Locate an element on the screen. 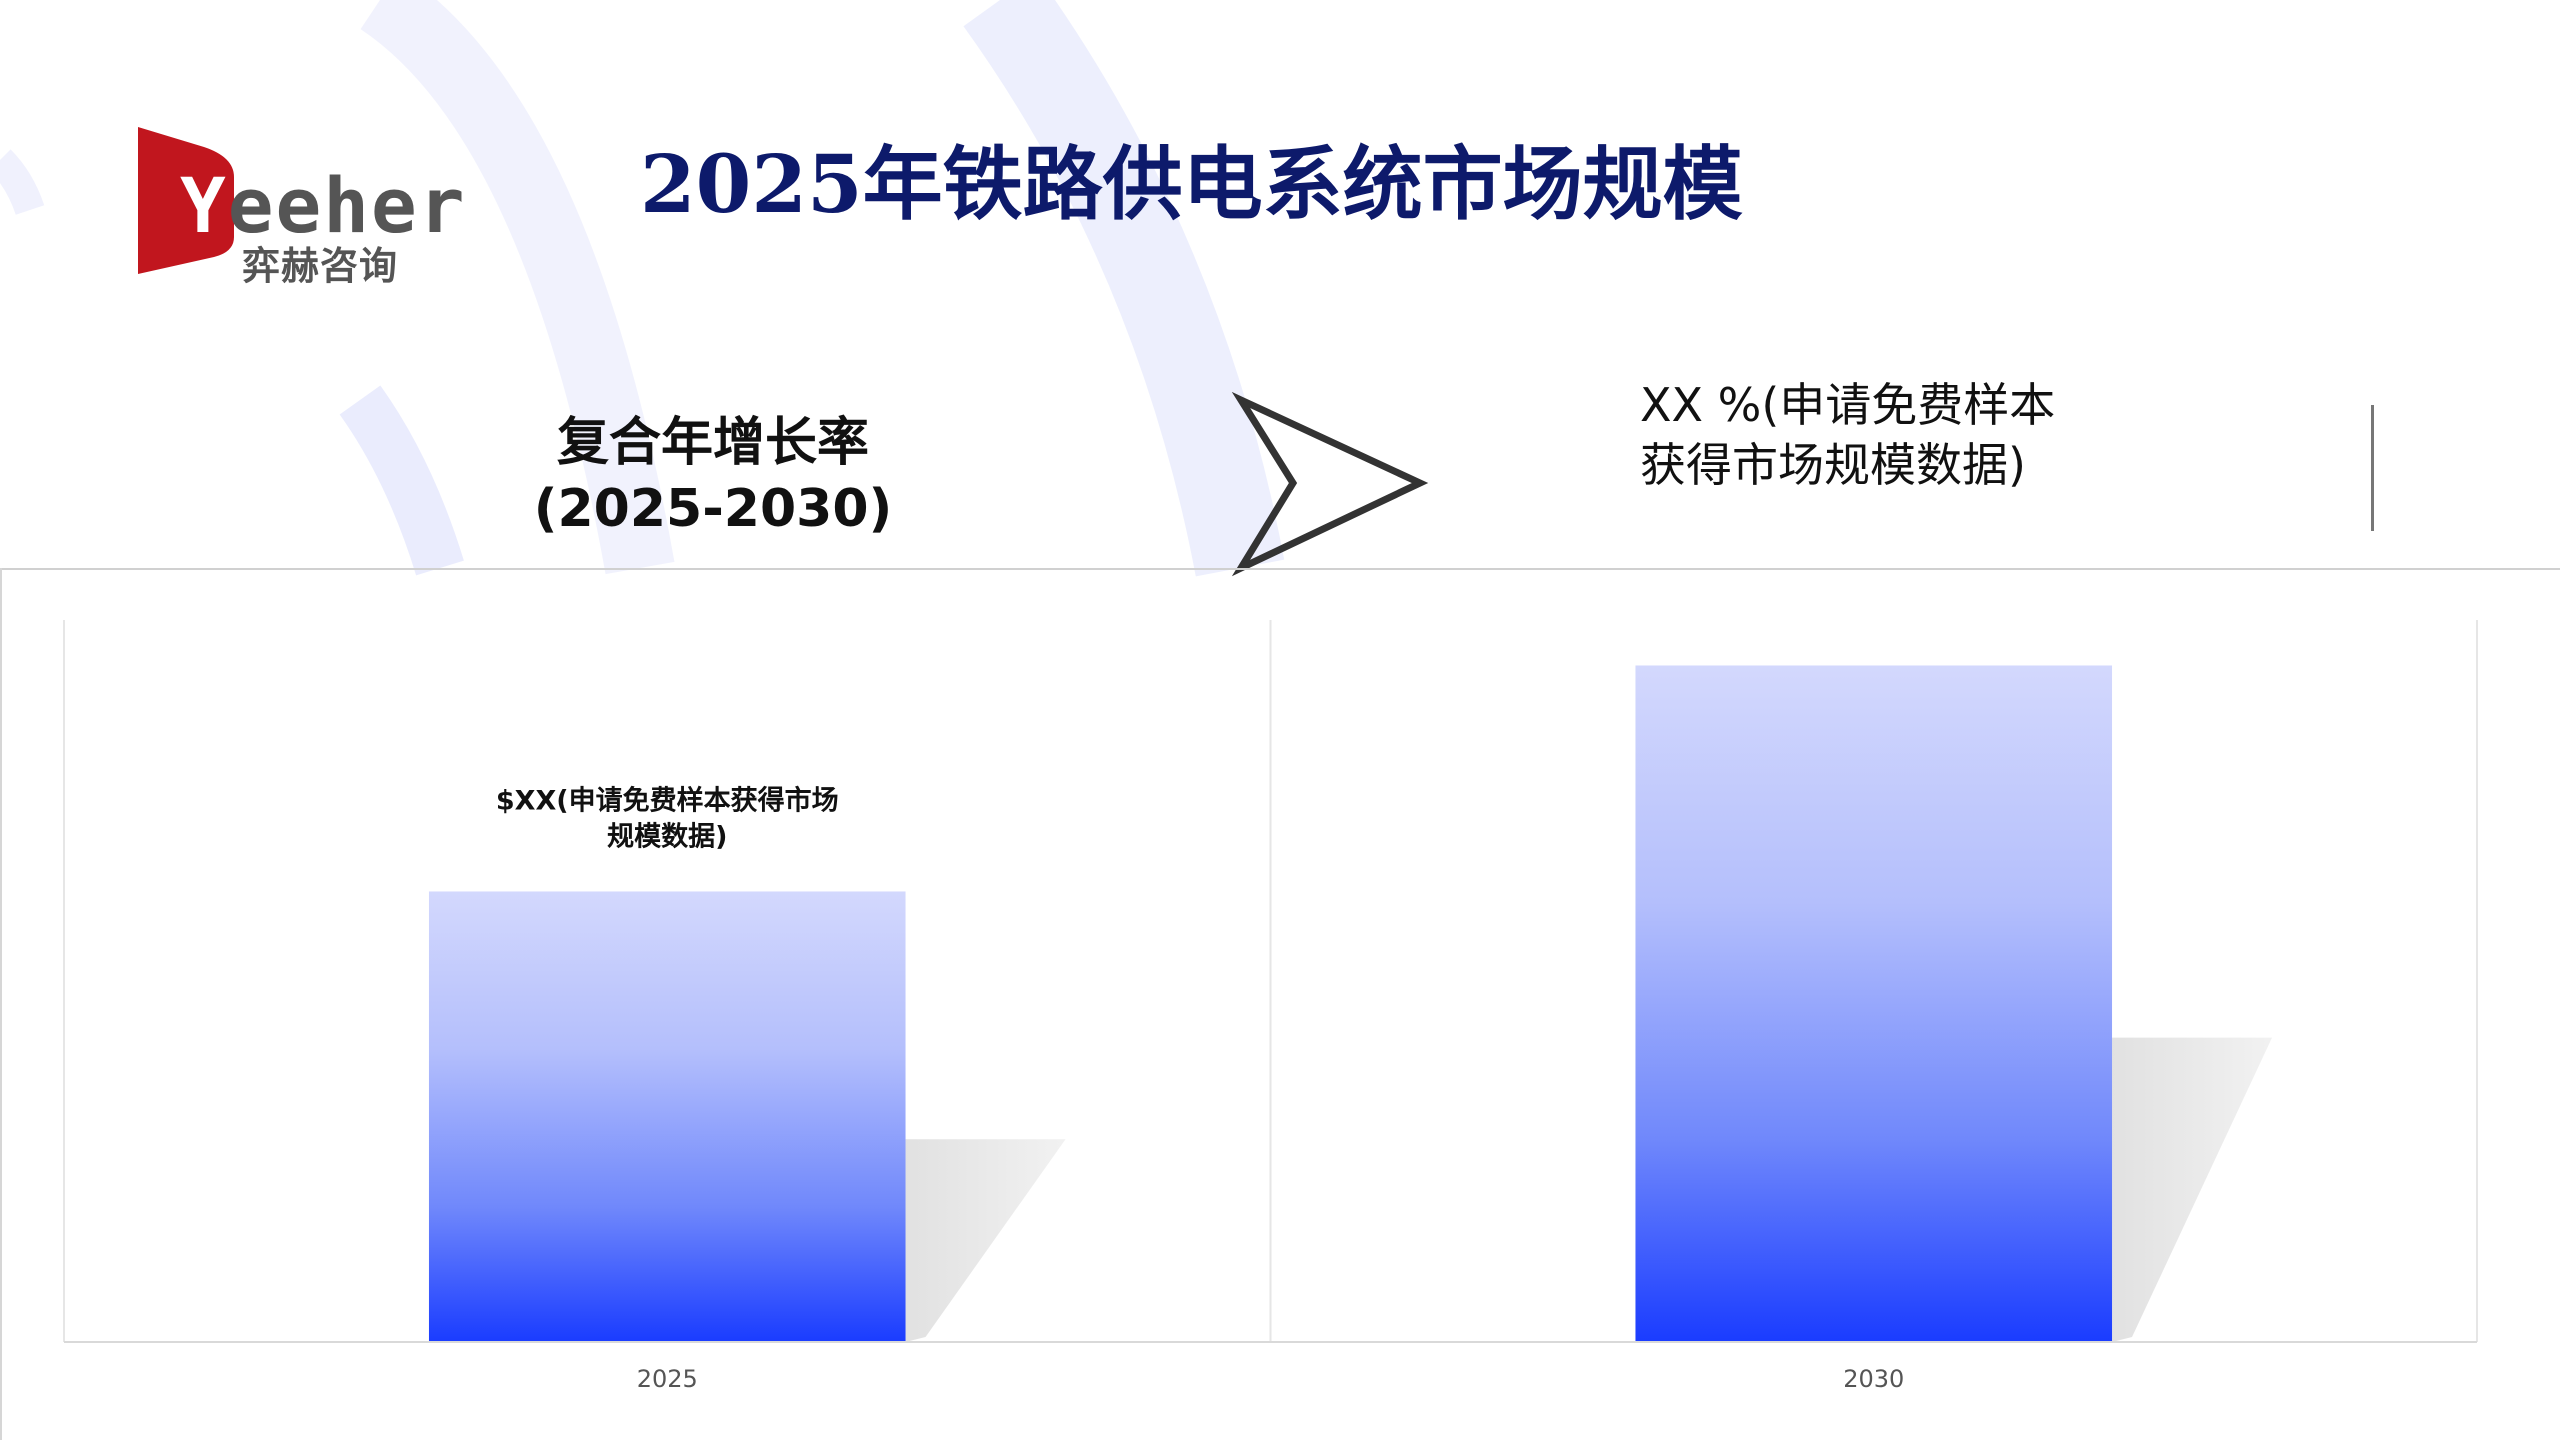 This screenshot has height=1440, width=2560. logo-text: Yeeher is located at coordinates (323, 206).